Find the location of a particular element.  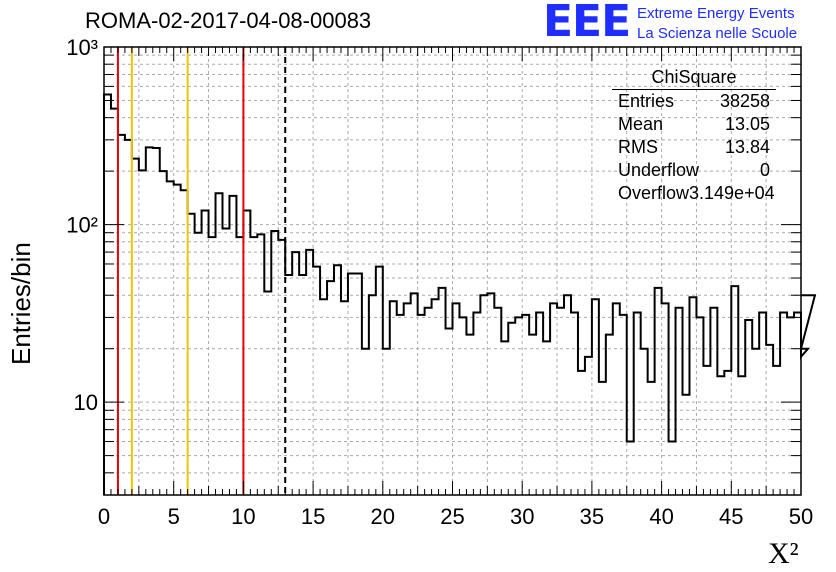

stats-row-overflow: Overflow 3.149e+04 is located at coordinates (694, 193).